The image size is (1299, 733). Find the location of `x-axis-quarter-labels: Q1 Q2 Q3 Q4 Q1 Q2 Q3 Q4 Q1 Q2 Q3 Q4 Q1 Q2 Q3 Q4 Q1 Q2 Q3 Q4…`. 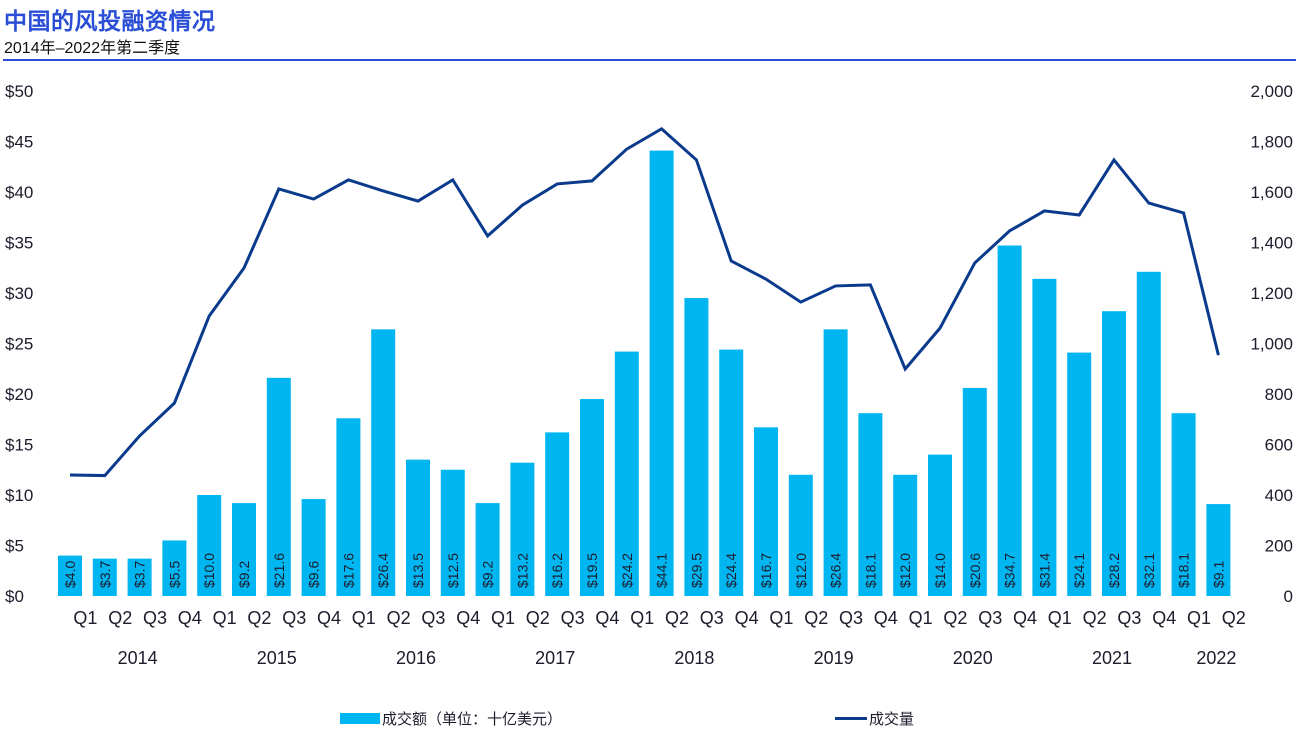

x-axis-quarter-labels: Q1 Q2 Q3 Q4 Q1 Q2 Q3 Q4 Q1 Q2 Q3 Q4 Q1 Q2 Q3 Q4 Q1 Q2 Q3 Q4… is located at coordinates (659, 618).